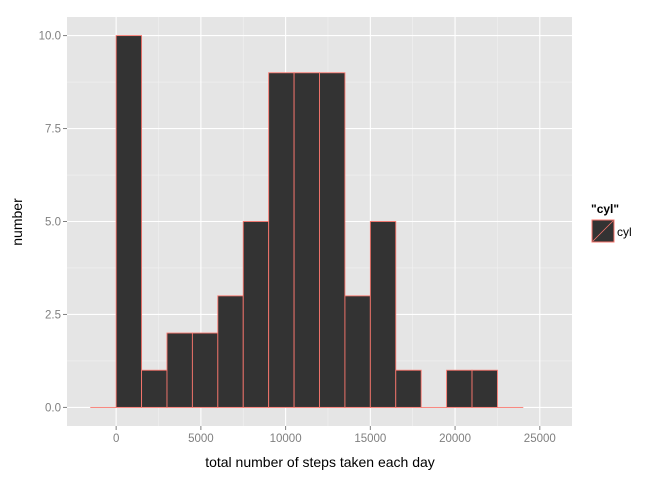 The image size is (672, 485). Describe the element at coordinates (53, 408) in the screenshot. I see `y-tick-label: 0.0` at that location.